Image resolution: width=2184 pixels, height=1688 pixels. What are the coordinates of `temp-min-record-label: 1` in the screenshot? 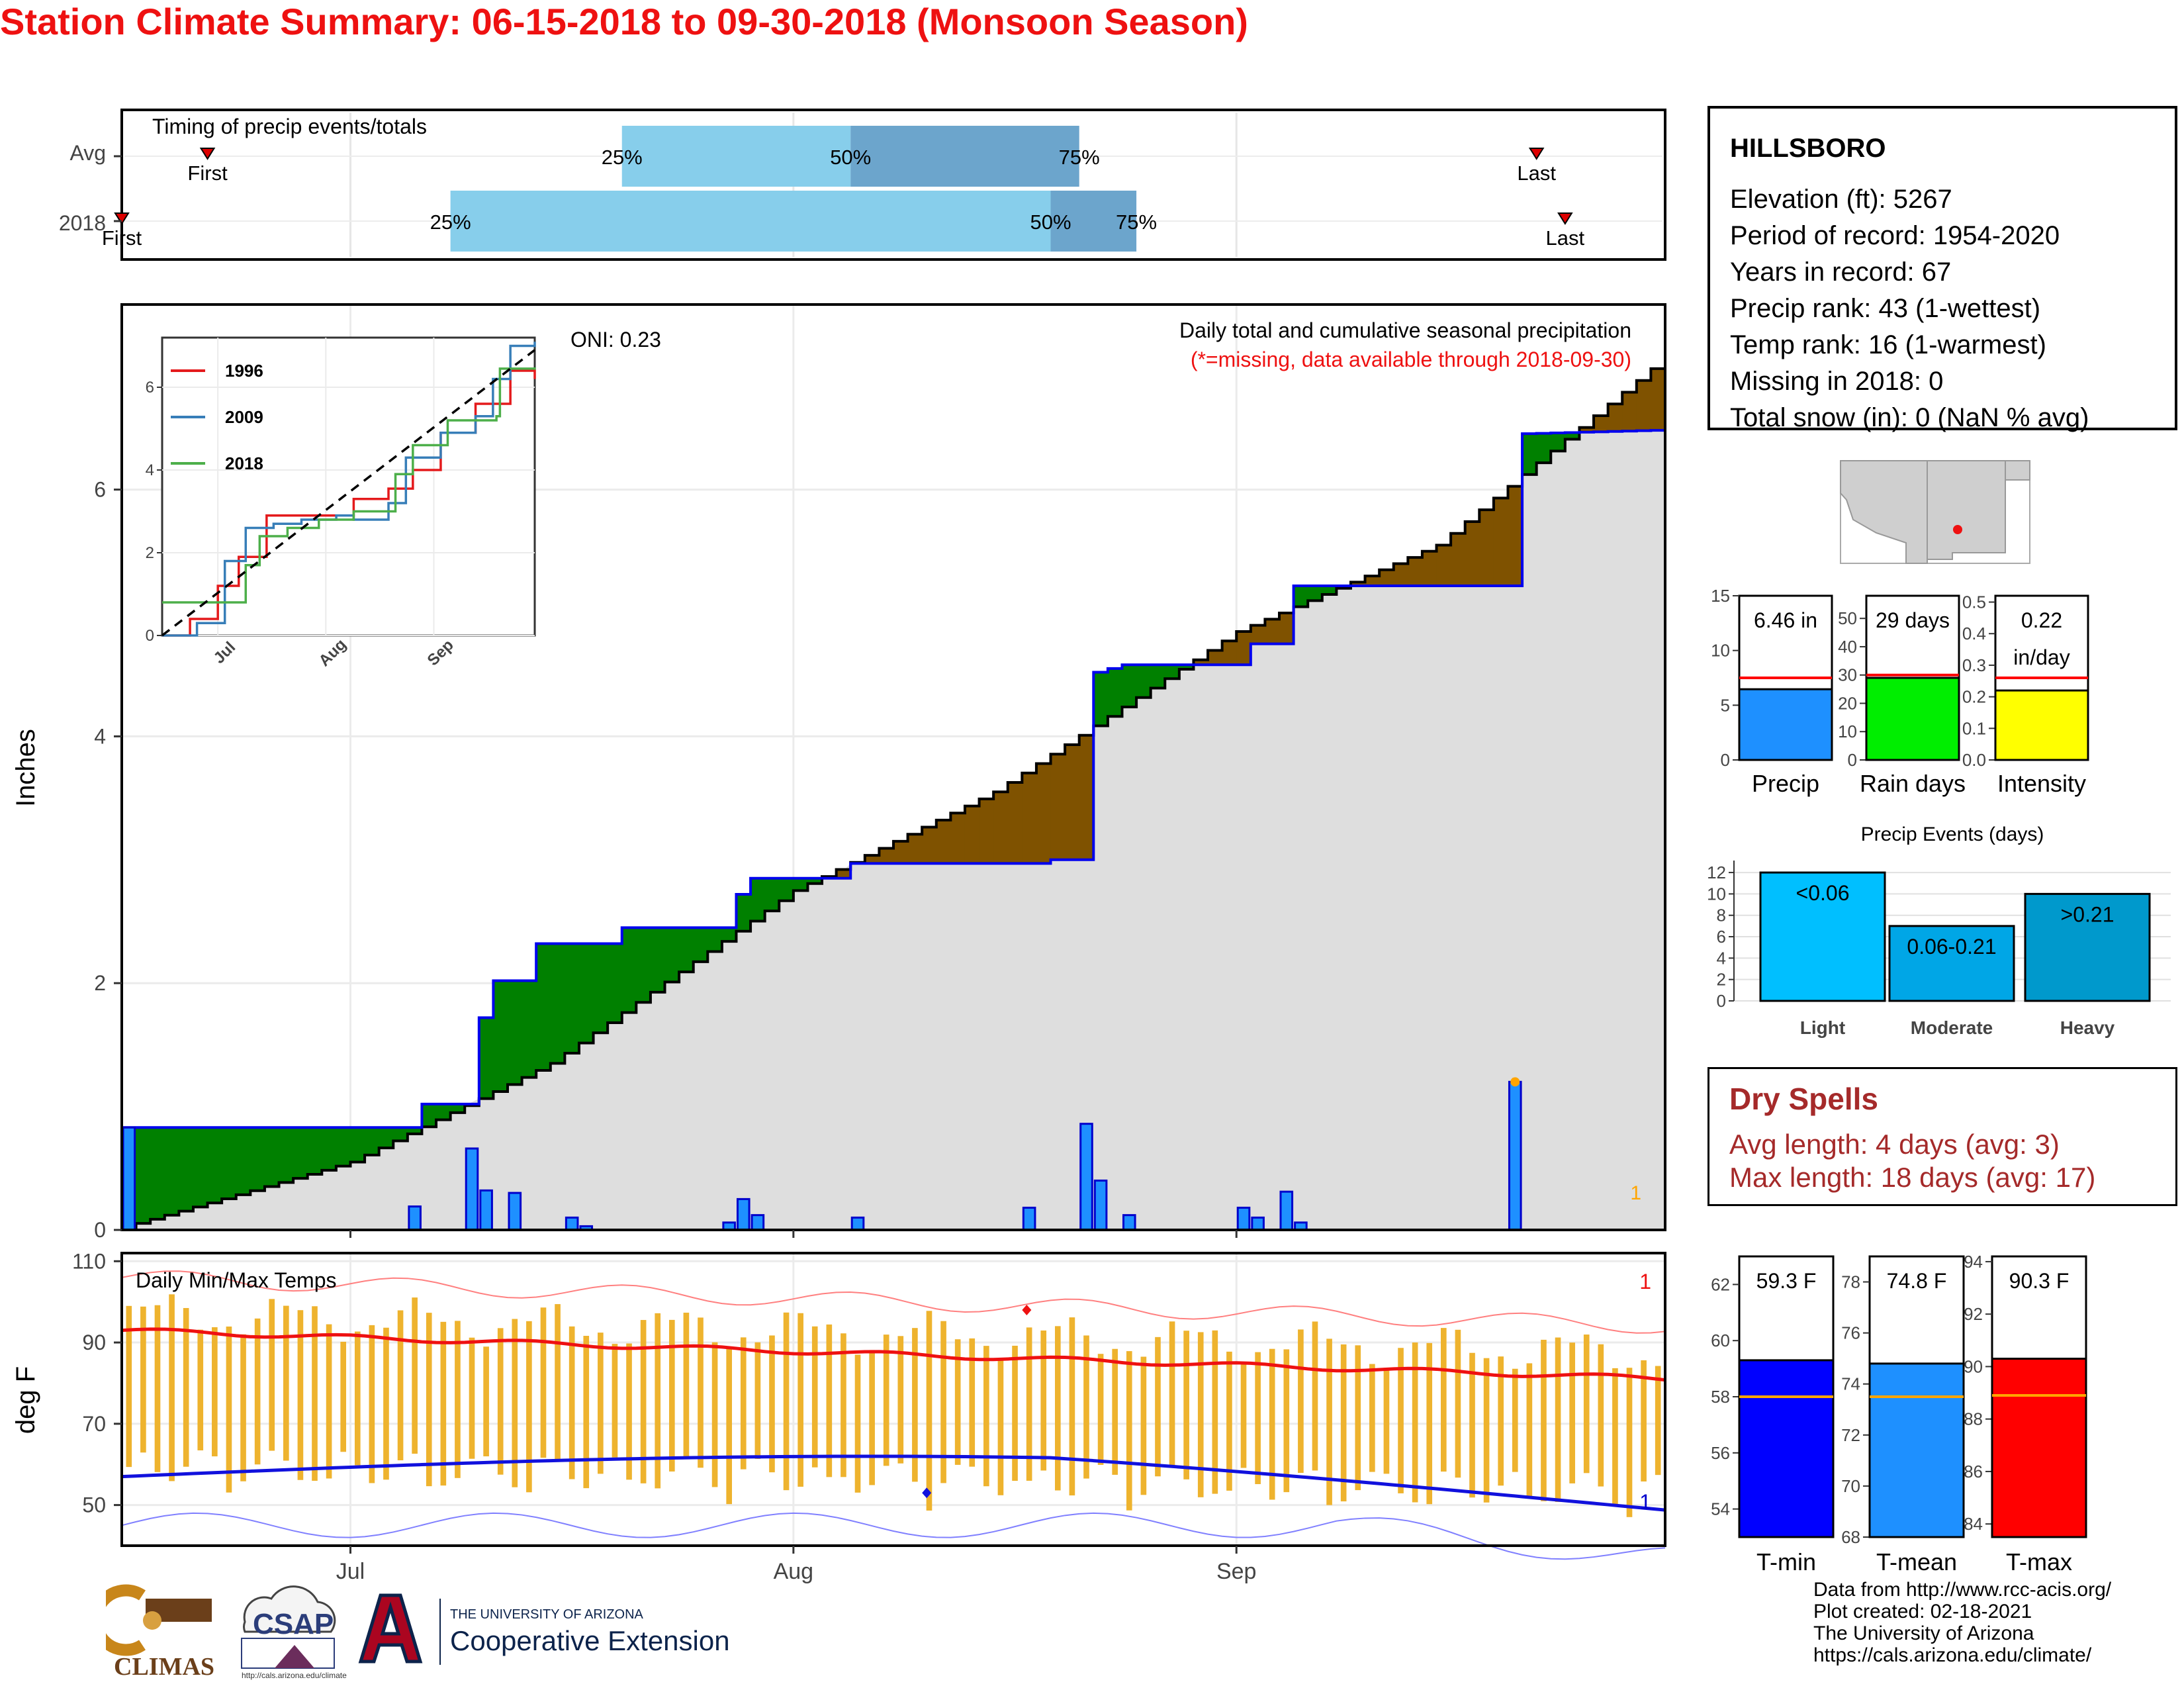 It's located at (1645, 1502).